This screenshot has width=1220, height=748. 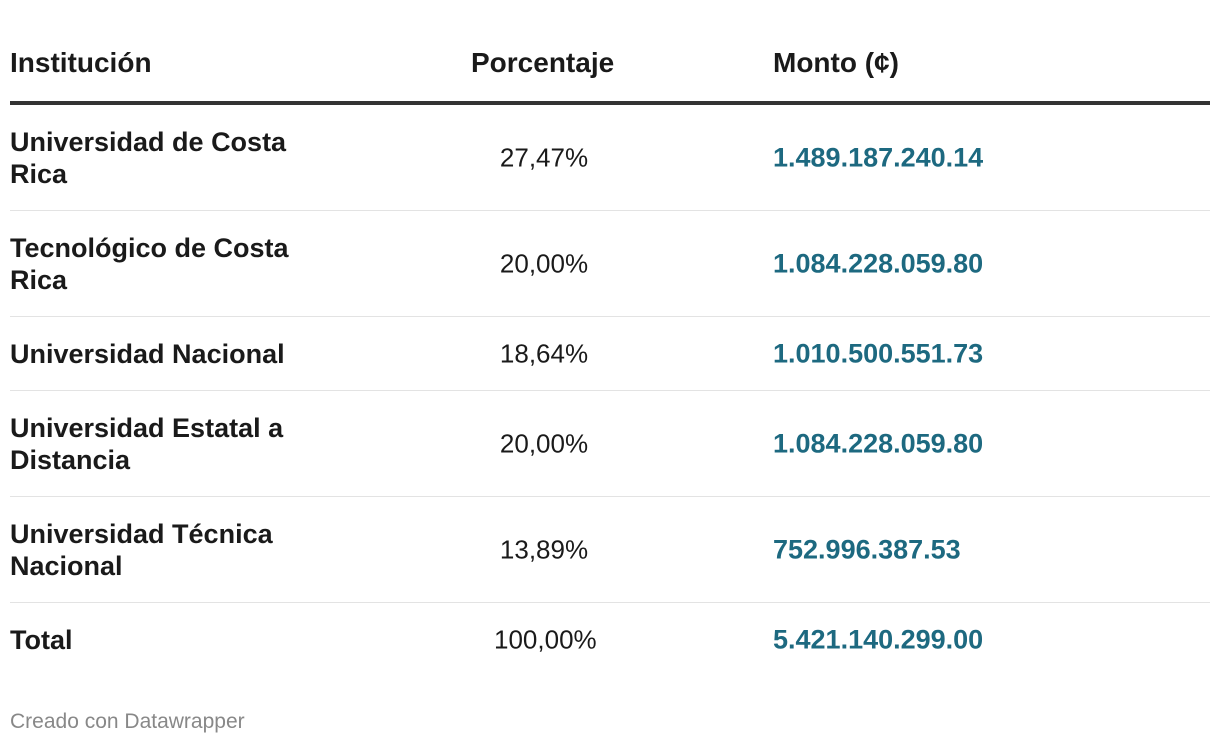 What do you see at coordinates (81, 62) in the screenshot?
I see `column-header-institucion: Institución` at bounding box center [81, 62].